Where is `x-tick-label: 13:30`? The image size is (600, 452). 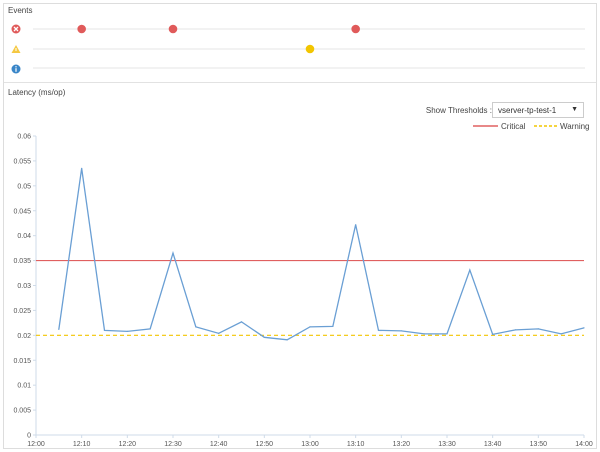 x-tick-label: 13:30 is located at coordinates (447, 444).